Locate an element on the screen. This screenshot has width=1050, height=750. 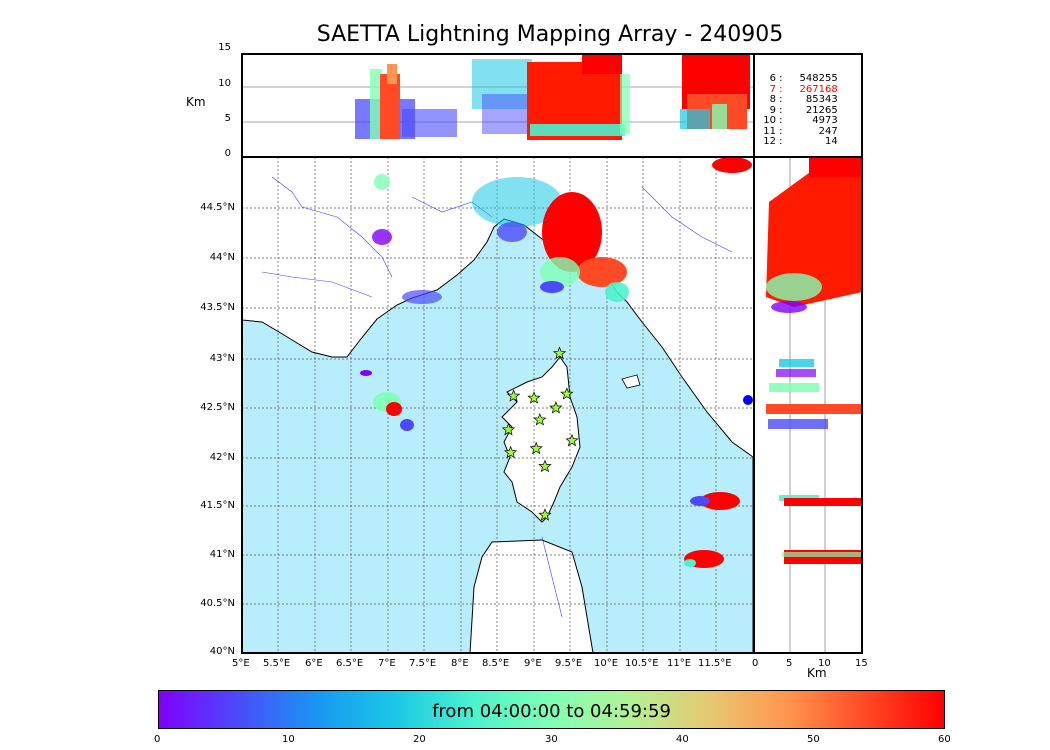
lat-tick: 42.5°N is located at coordinates (217, 407).